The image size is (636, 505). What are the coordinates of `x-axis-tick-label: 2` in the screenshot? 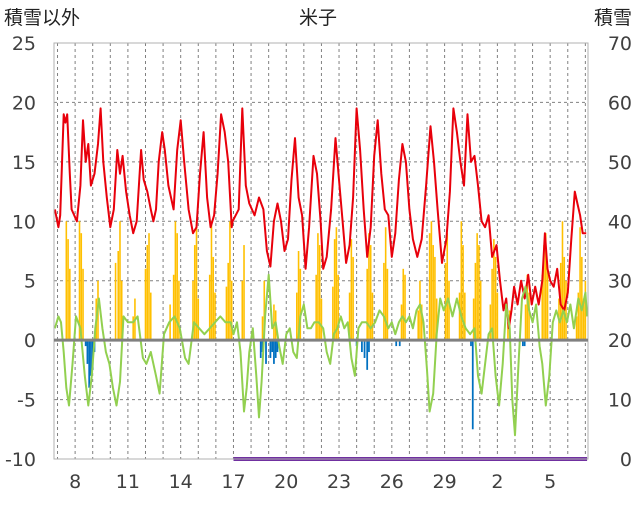 It's located at (497, 482).